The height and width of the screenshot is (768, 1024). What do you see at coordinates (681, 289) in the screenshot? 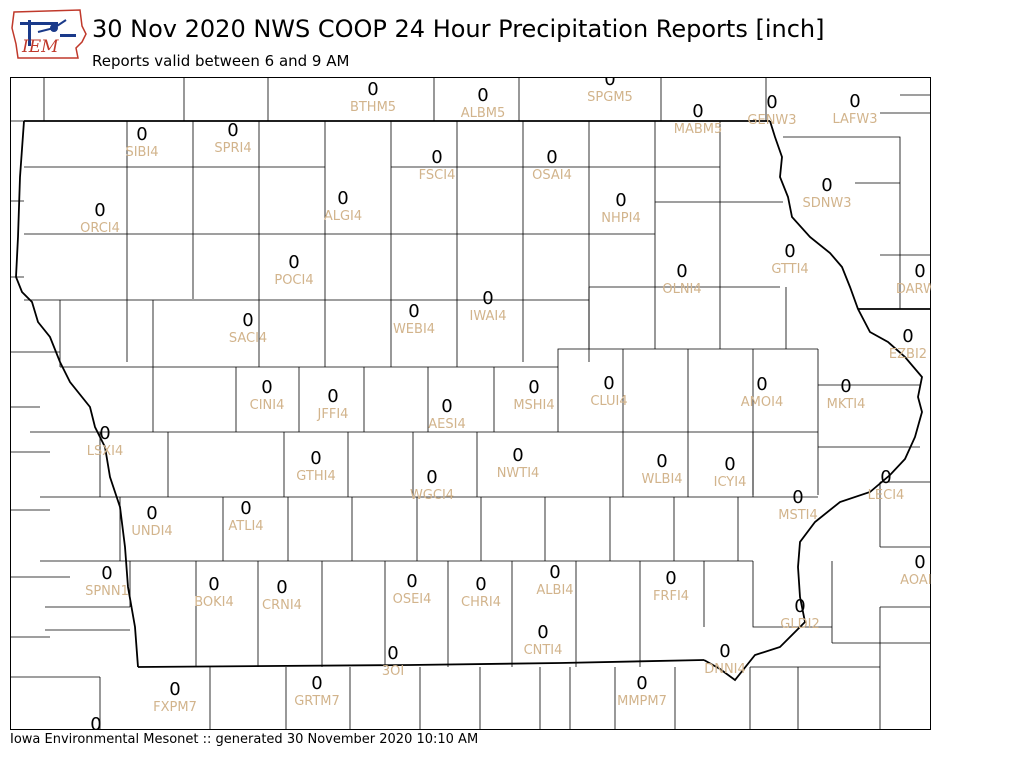
I see `station-id: OLNI4` at bounding box center [681, 289].